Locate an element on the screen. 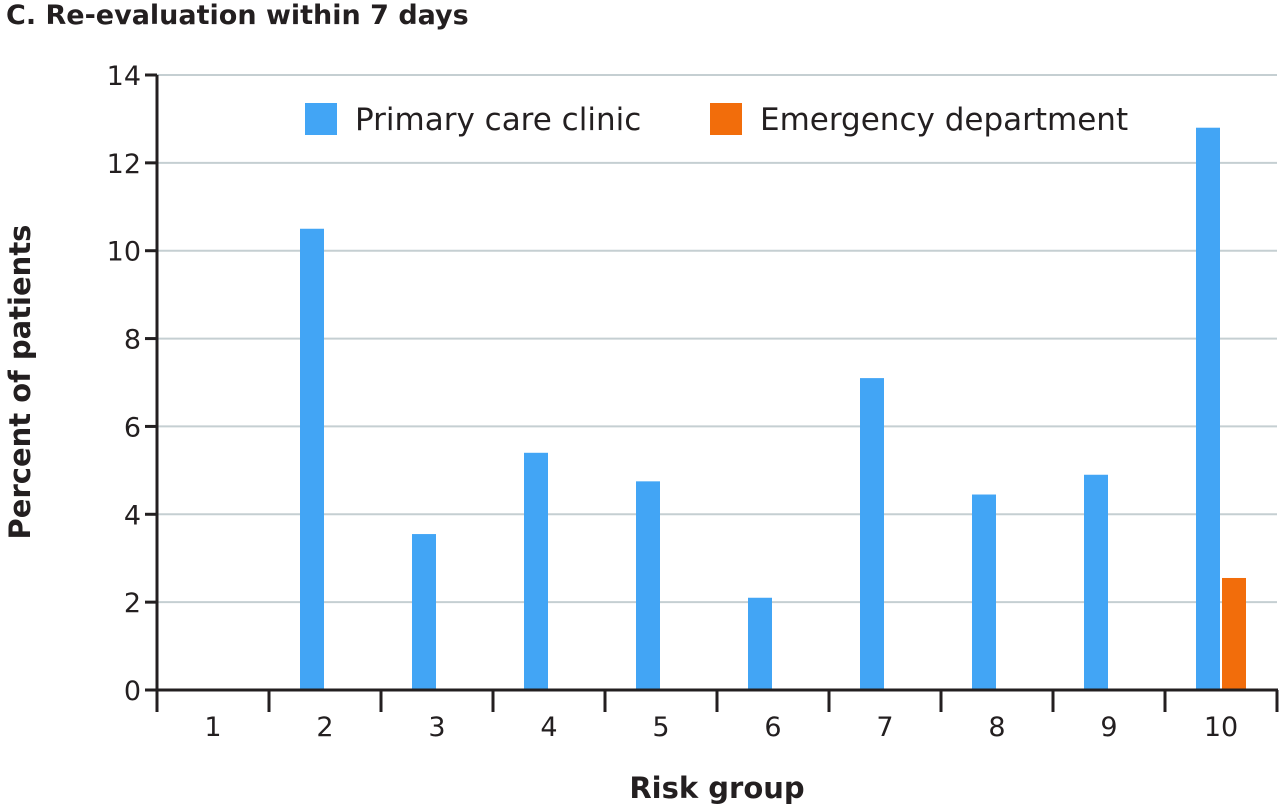 Image resolution: width=1280 pixels, height=812 pixels. x-tick-label: 10 is located at coordinates (1221, 727).